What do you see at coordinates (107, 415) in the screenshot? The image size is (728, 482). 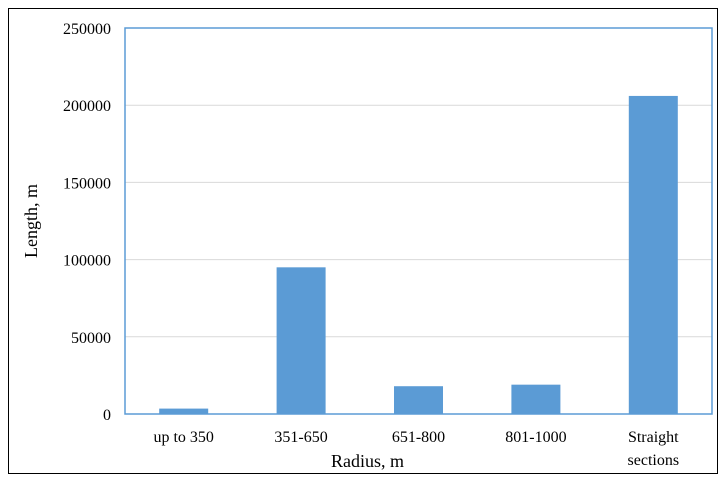 I see `y-tick-label: 0` at bounding box center [107, 415].